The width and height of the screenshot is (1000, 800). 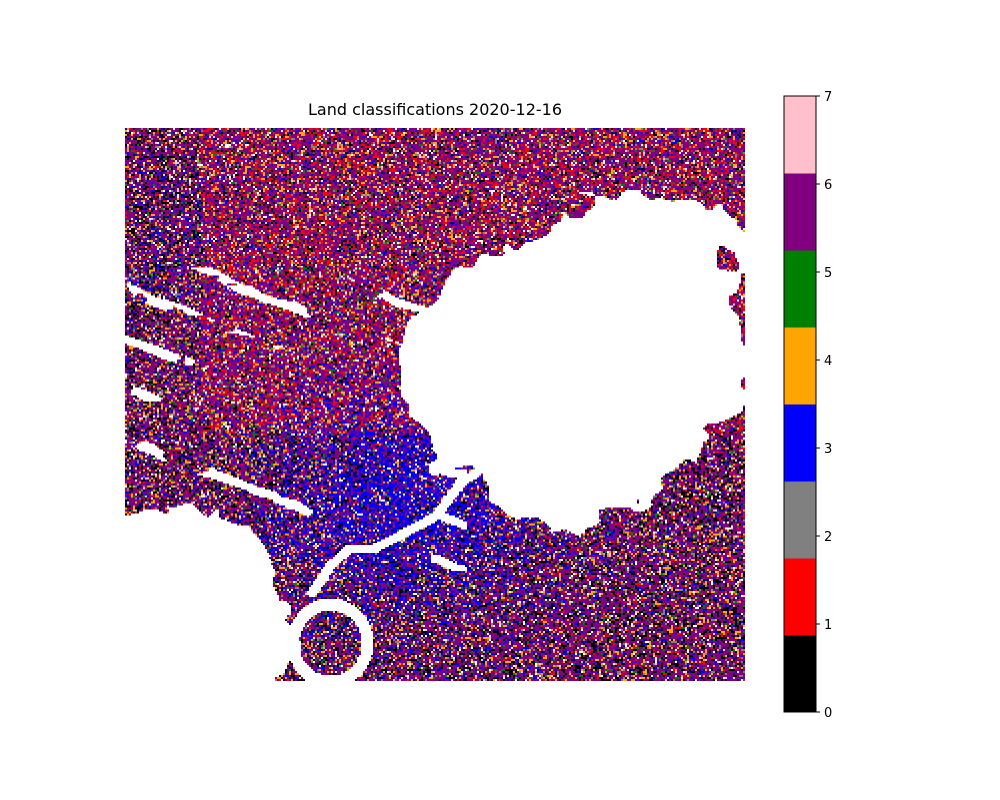 I want to click on colorbar-tick-label-4: 4, so click(x=828, y=361).